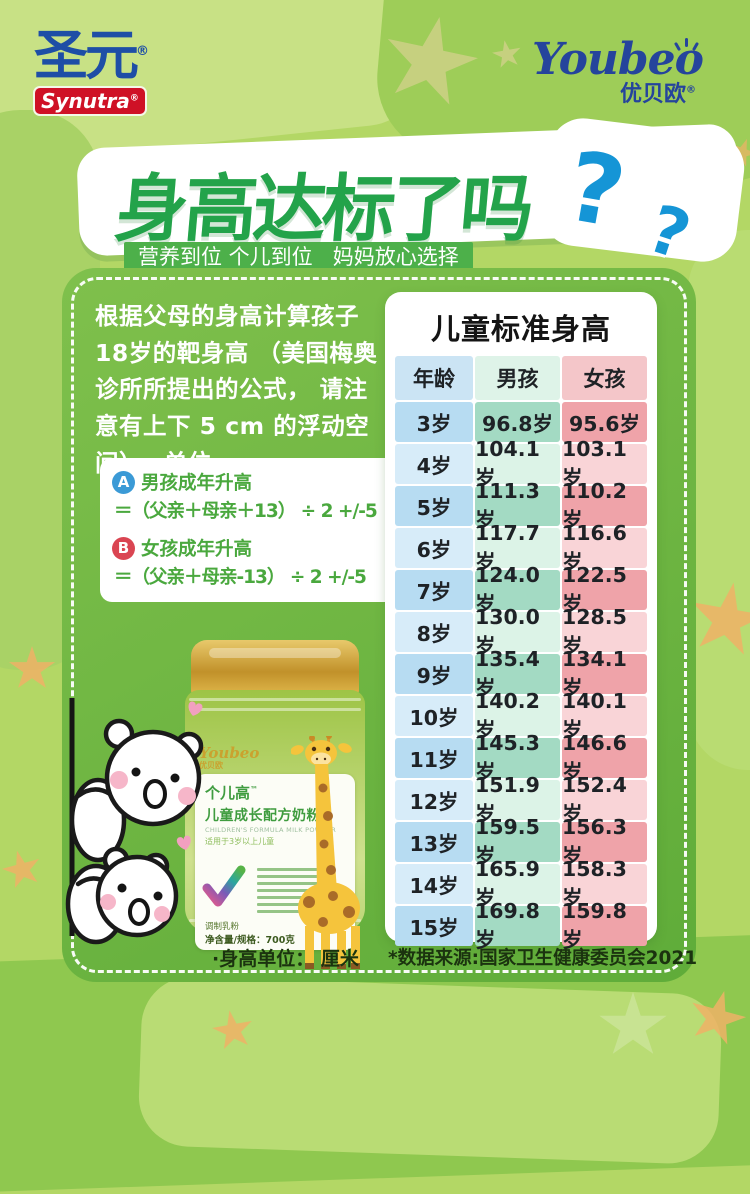 The height and width of the screenshot is (1194, 750). I want to click on table-cell: 159.8岁, so click(604, 925).